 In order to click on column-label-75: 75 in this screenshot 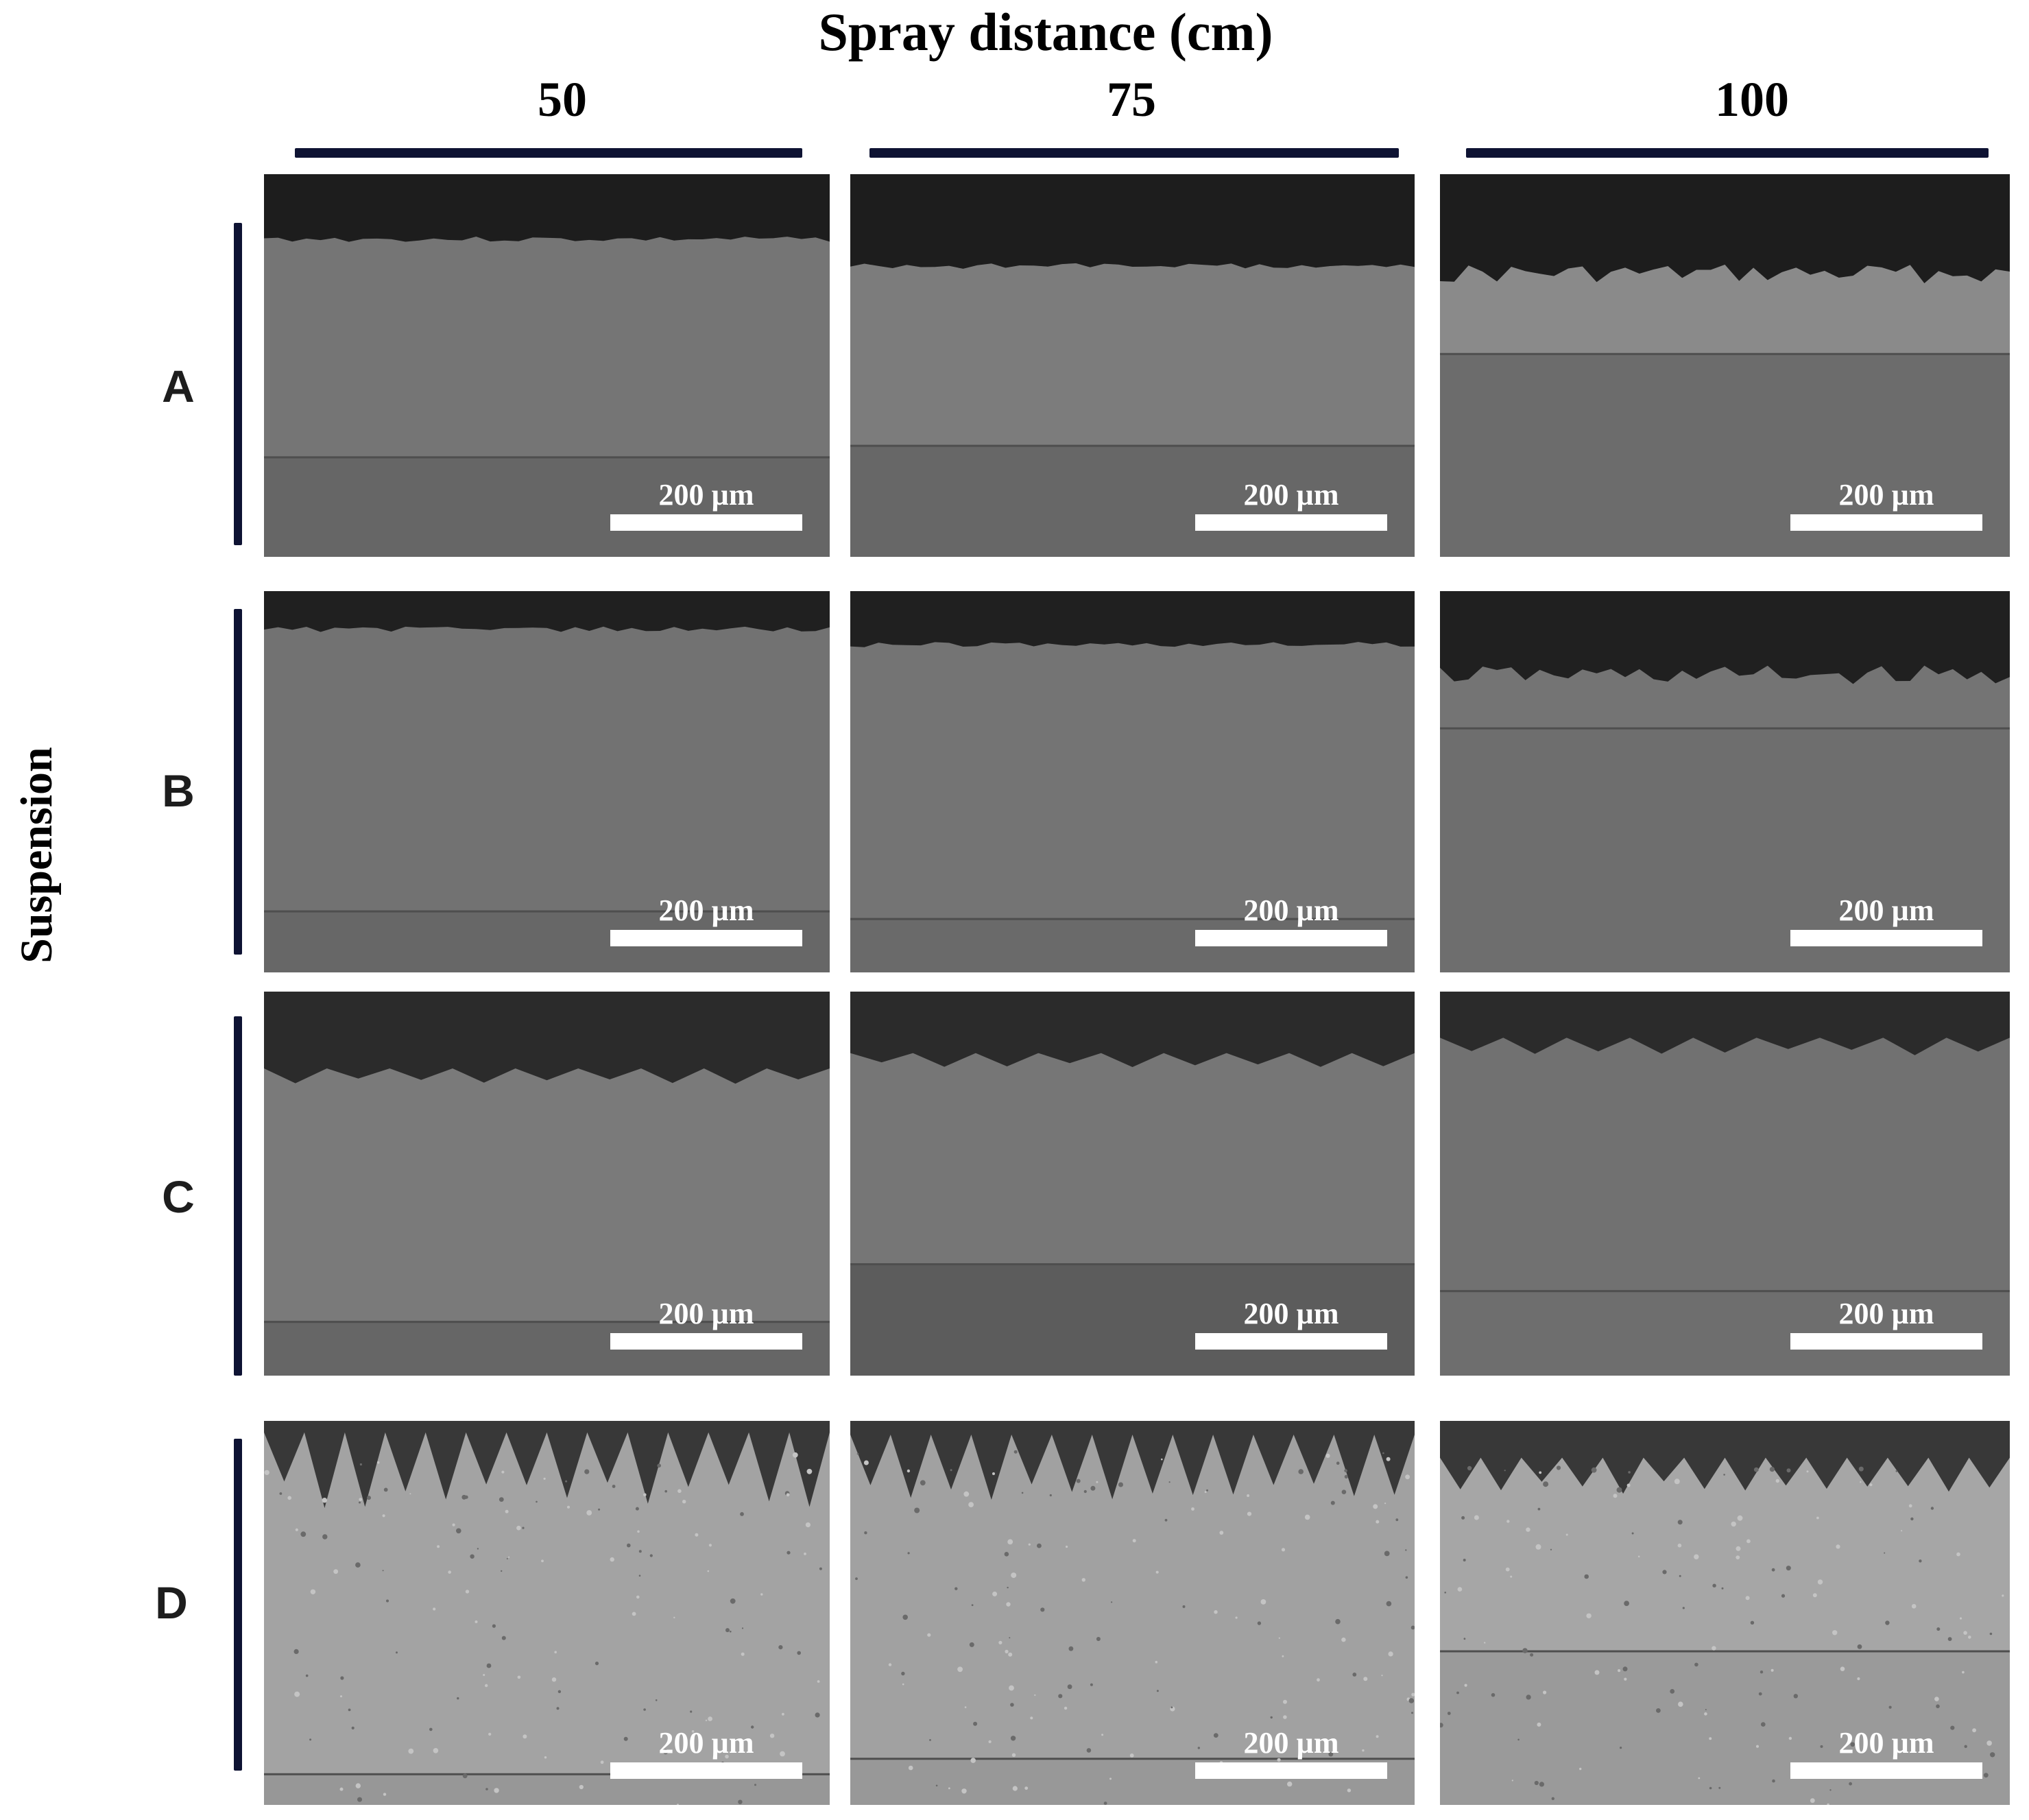, I will do `click(1131, 99)`.